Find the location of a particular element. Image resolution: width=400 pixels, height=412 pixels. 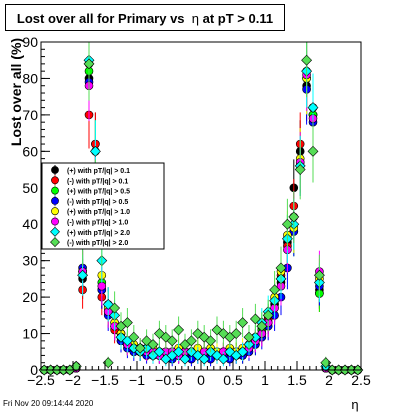

y-tick-label: 40 is located at coordinates (30, 224).